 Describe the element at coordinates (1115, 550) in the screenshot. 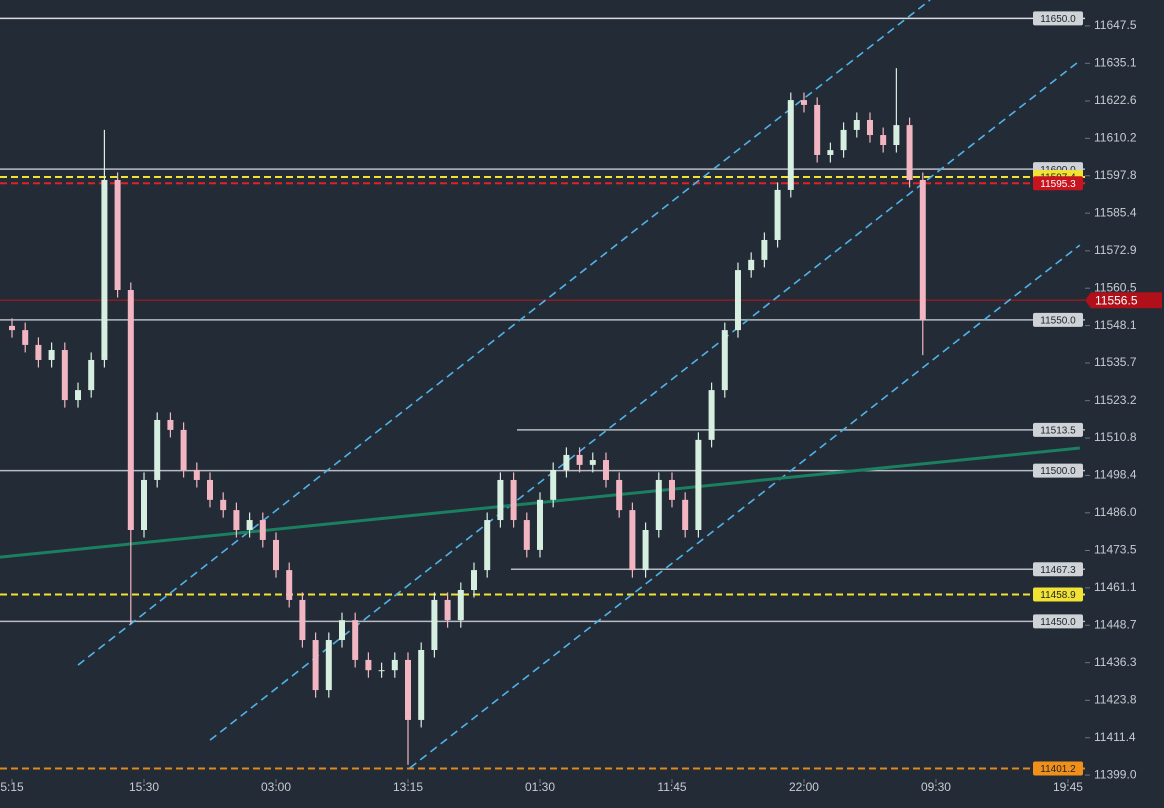

I see `y-tick-label: 11473.5` at that location.